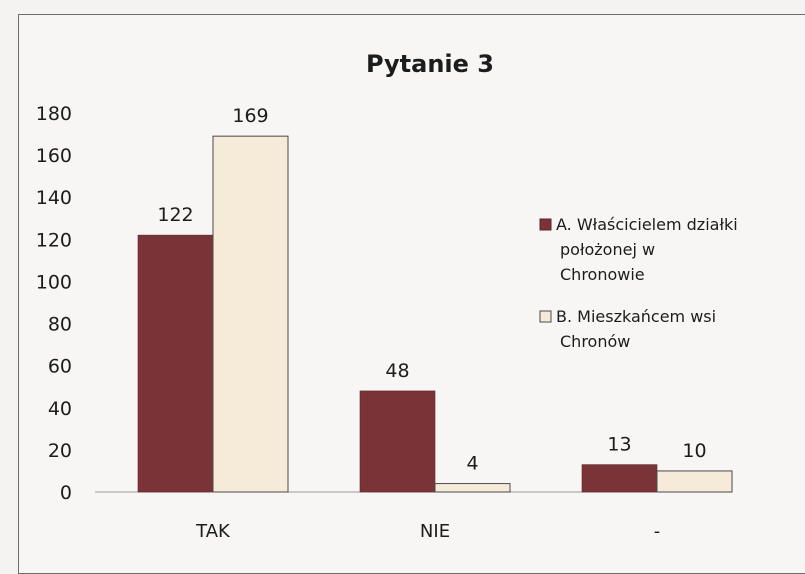 Image resolution: width=805 pixels, height=574 pixels. I want to click on y-tick-label: 160, so click(54, 156).